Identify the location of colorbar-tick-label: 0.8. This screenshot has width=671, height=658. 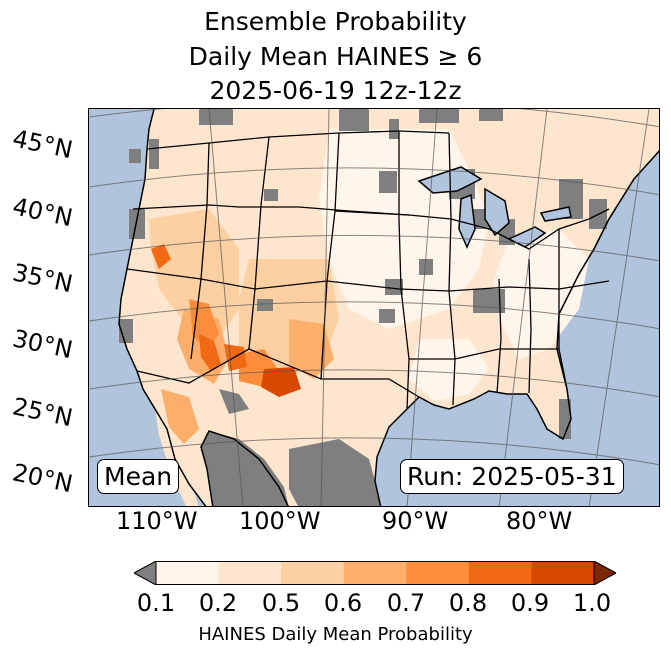
(468, 603).